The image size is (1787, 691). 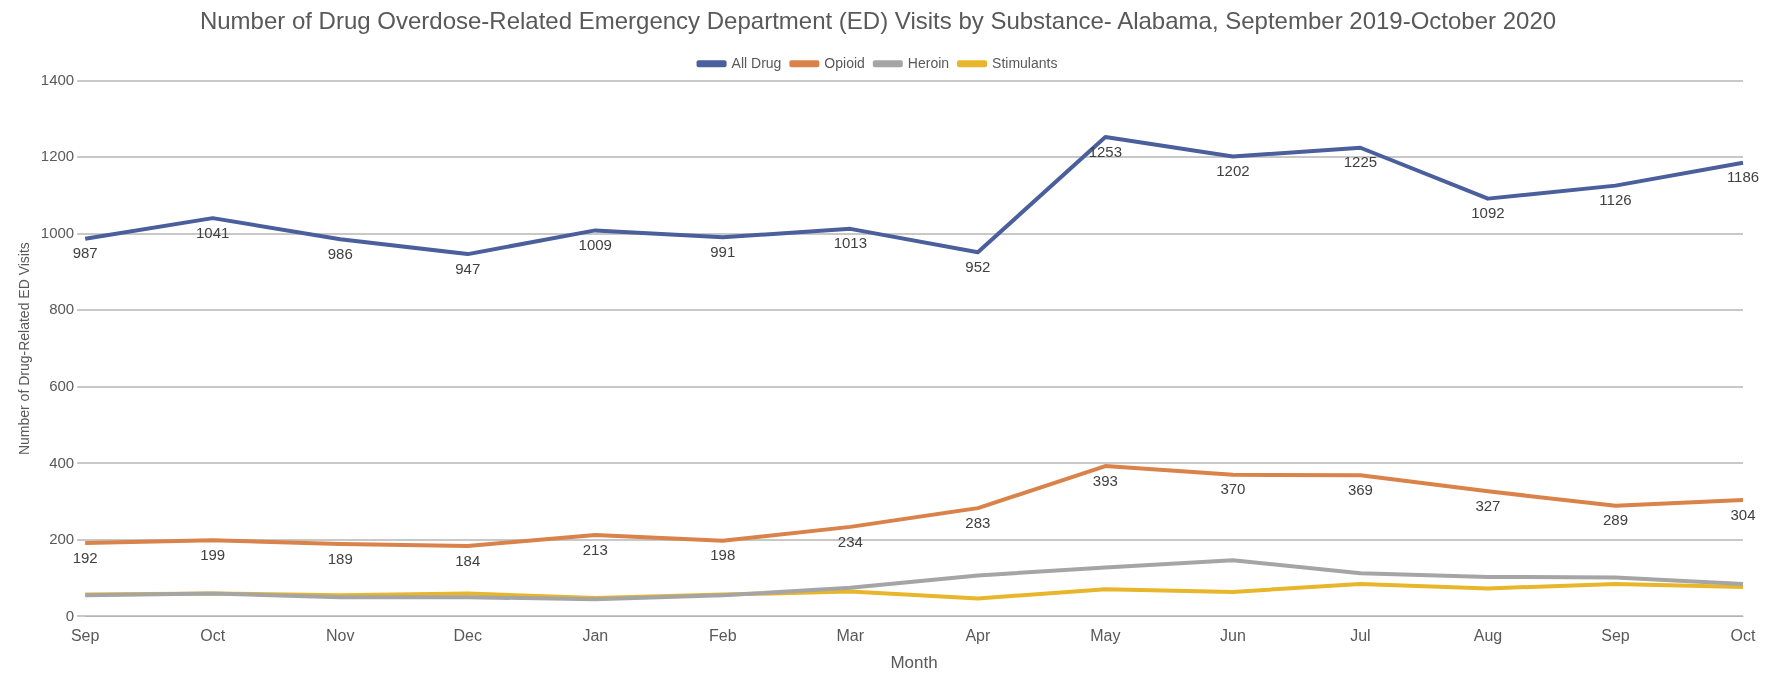 What do you see at coordinates (57, 79) in the screenshot?
I see `y-tick-label: 1400` at bounding box center [57, 79].